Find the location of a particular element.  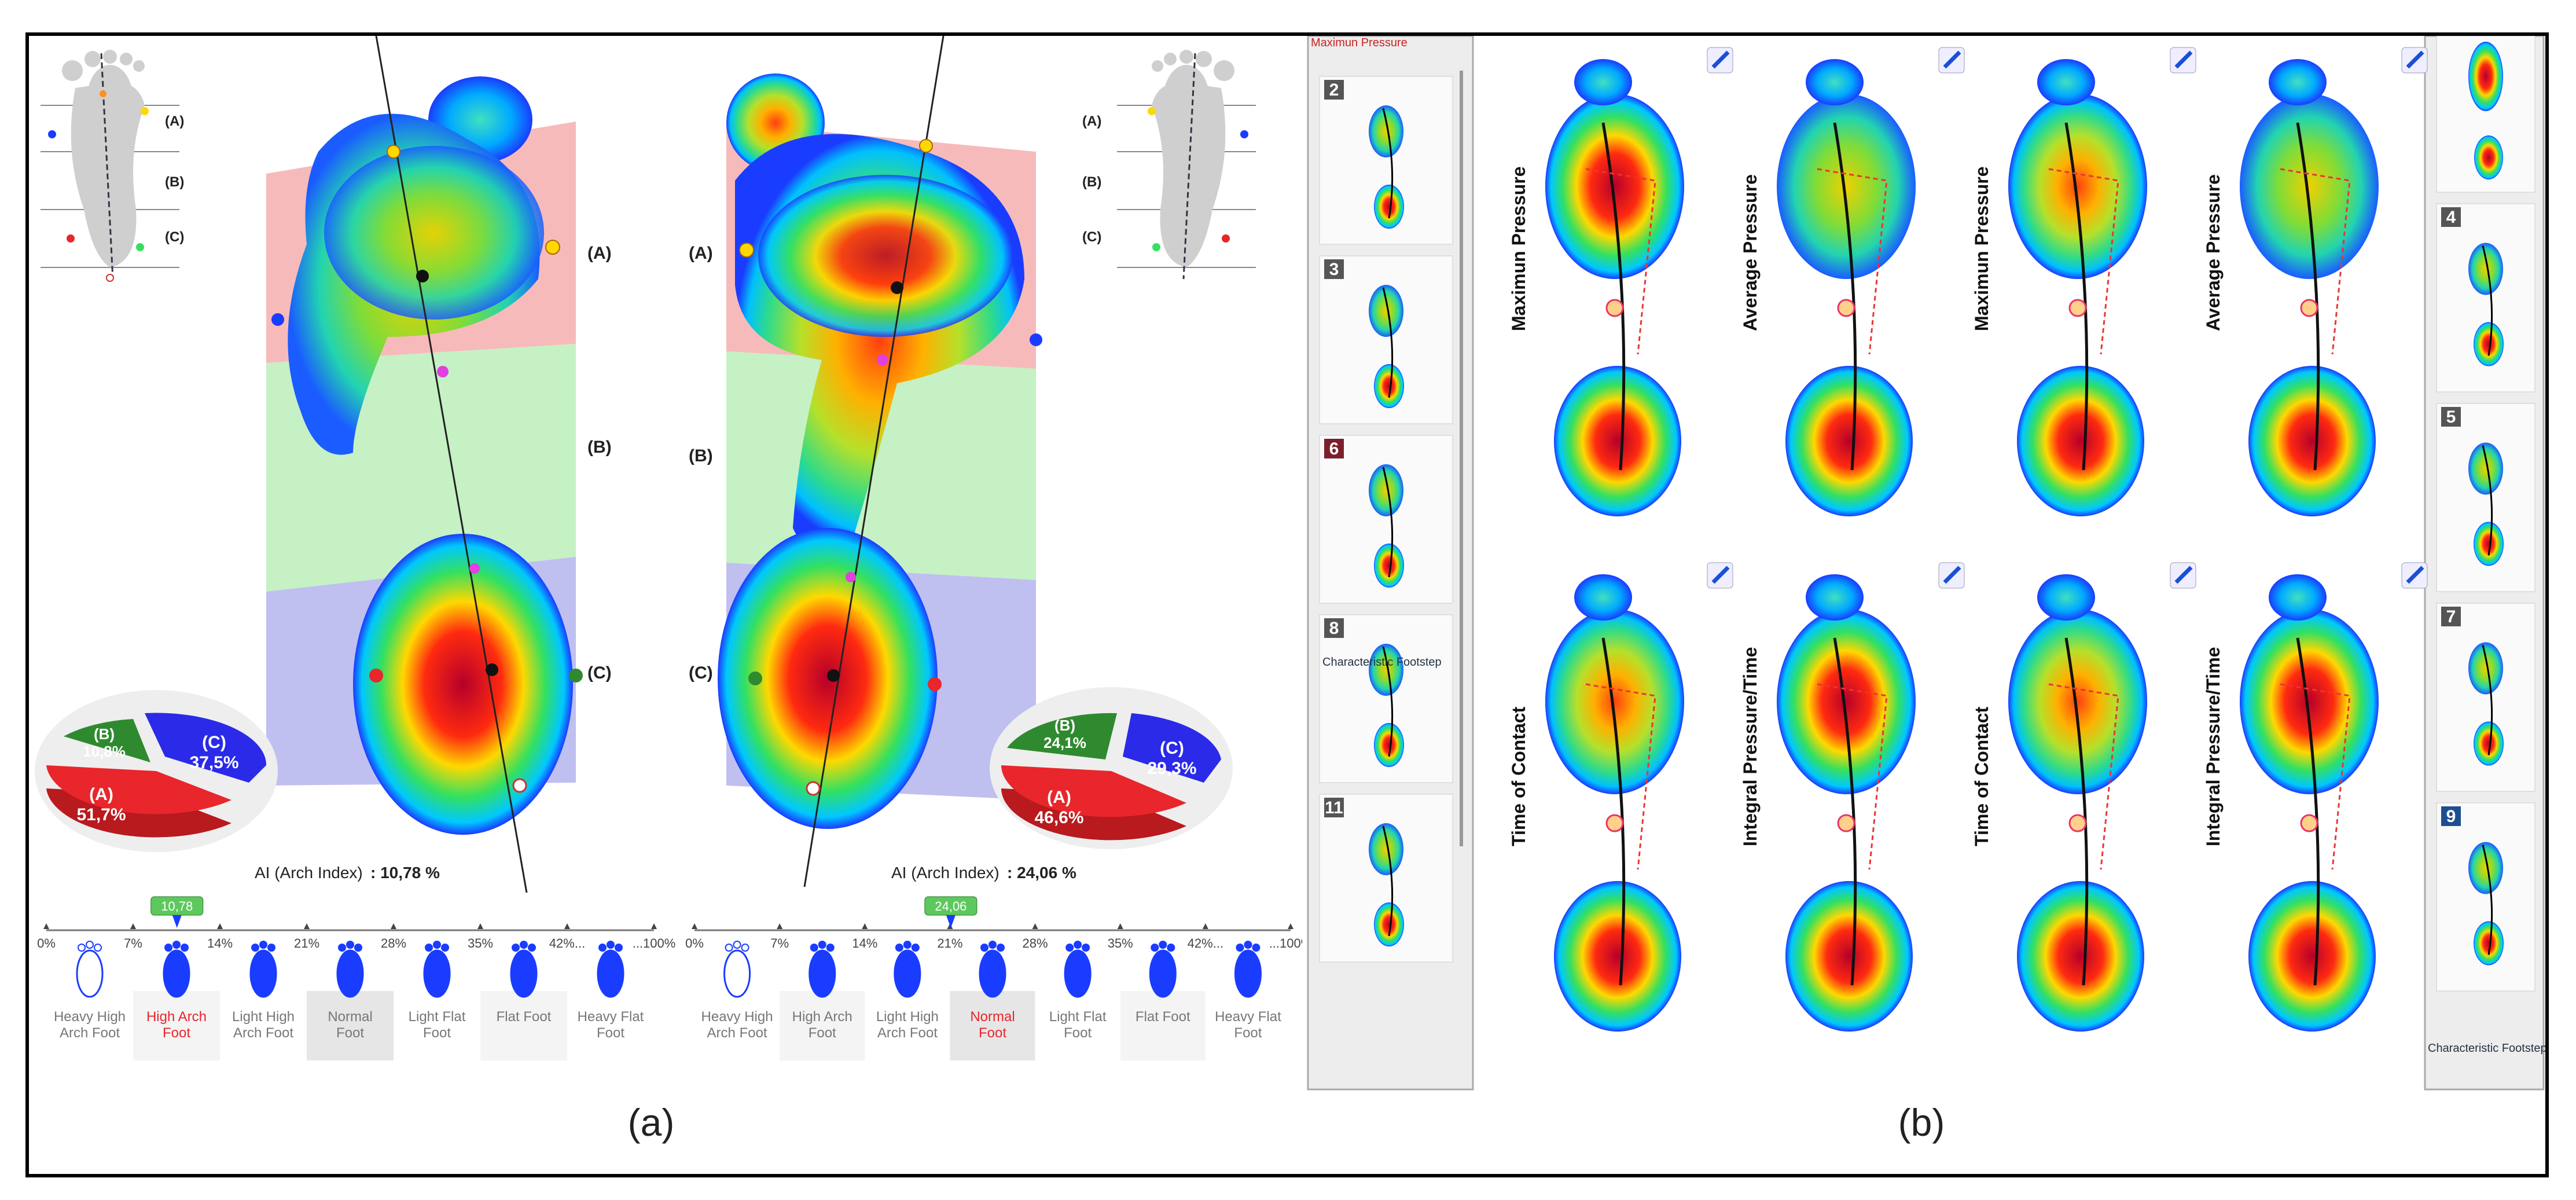

right-zone-b-label: (B) is located at coordinates (701, 455).